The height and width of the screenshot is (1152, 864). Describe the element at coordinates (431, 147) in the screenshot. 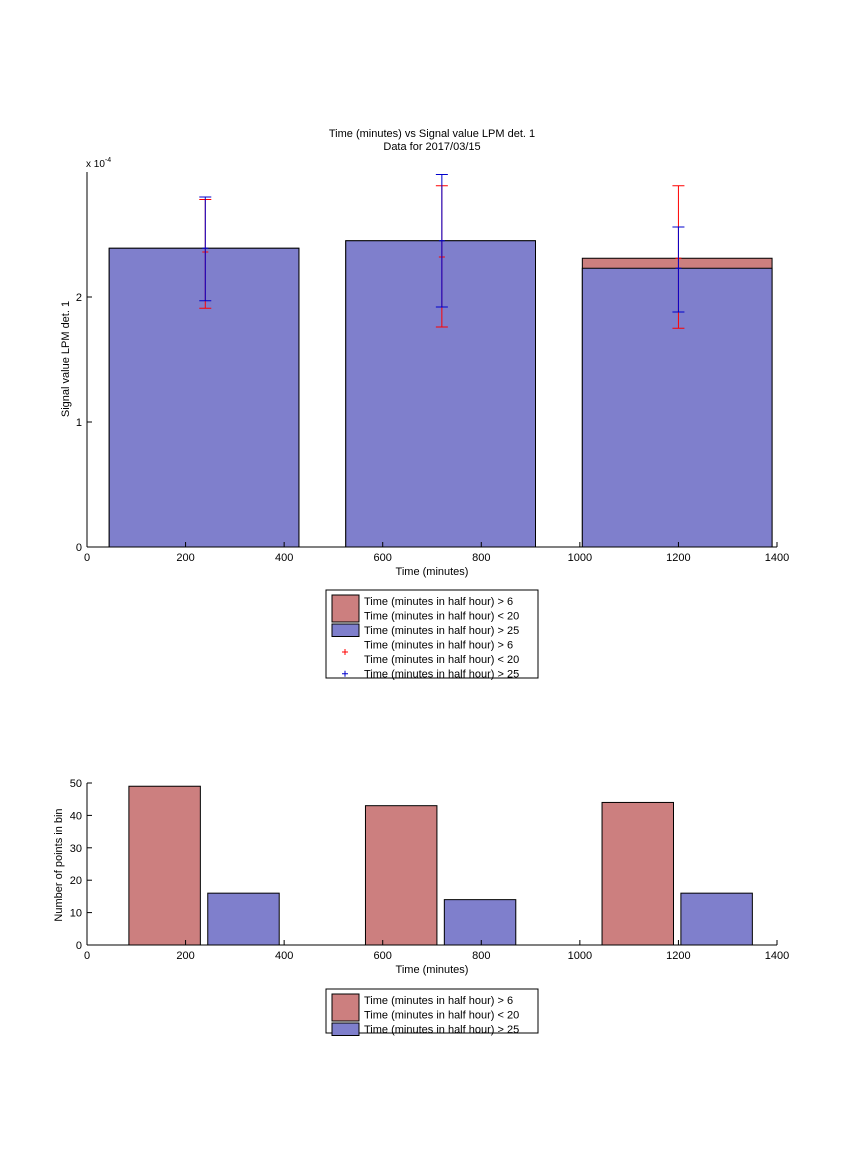

I see `chart-subtitle: Data for 2017/03/15` at that location.